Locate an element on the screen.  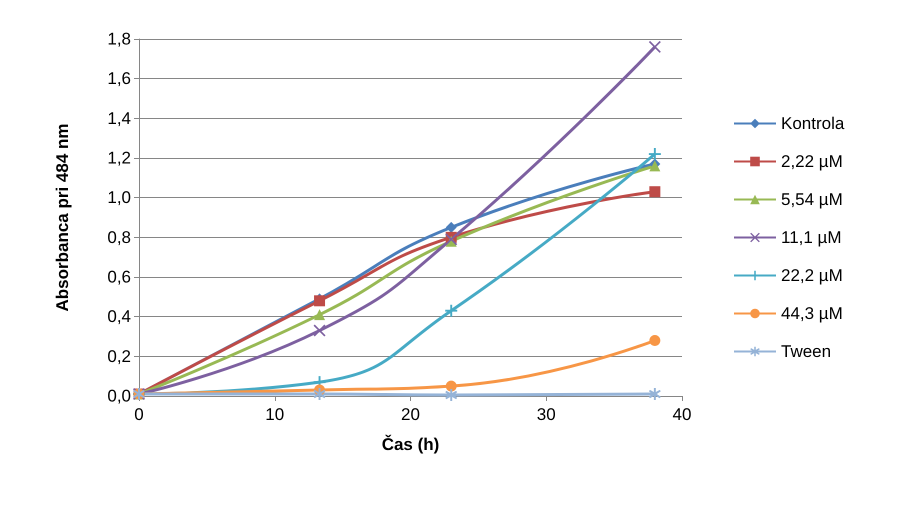
legend-label: 5,54 µM is located at coordinates (812, 199).